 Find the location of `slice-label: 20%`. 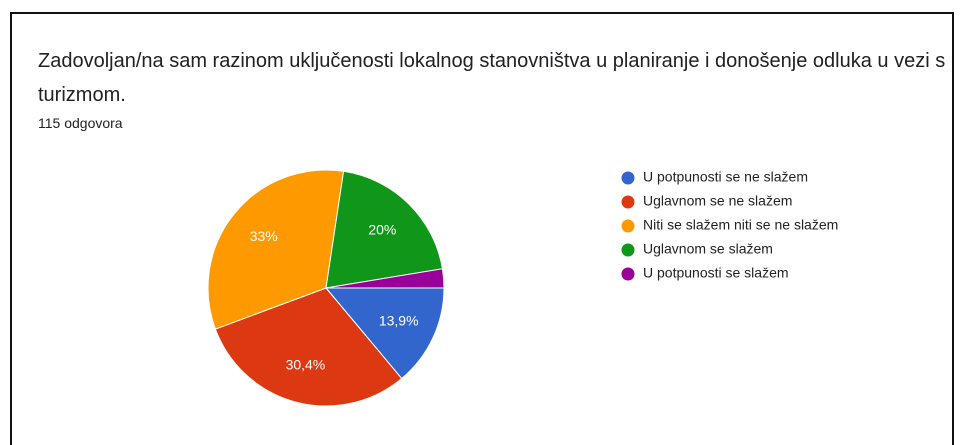

slice-label: 20% is located at coordinates (382, 230).